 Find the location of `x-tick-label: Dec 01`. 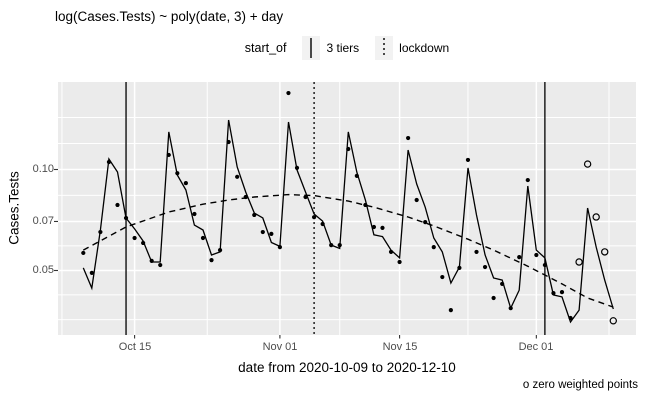

x-tick-label: Dec 01 is located at coordinates (536, 347).